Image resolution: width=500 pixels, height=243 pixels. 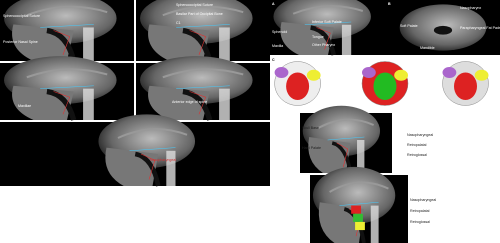 I want to click on annotation-label: Parapharyngeal Fat Pads, so click(x=480, y=28).